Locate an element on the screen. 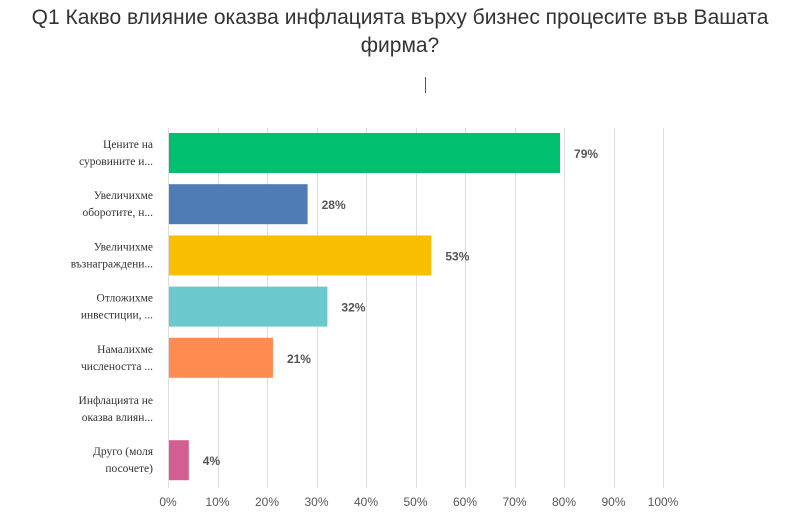 The height and width of the screenshot is (527, 800). data-label: 21% is located at coordinates (299, 359).